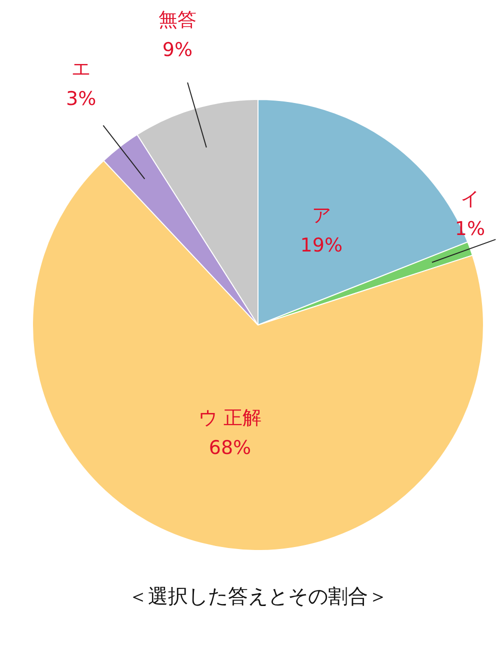 The height and width of the screenshot is (660, 500). What do you see at coordinates (177, 49) in the screenshot?
I see `data-label: 9%` at bounding box center [177, 49].